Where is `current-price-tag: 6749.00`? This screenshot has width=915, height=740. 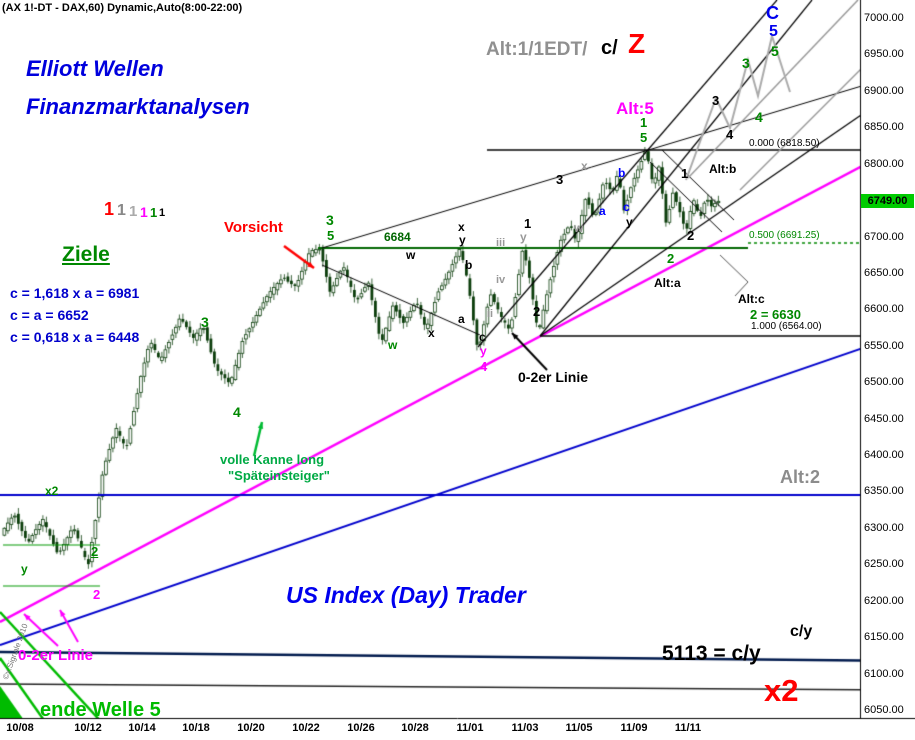
current-price-tag: 6749.00 is located at coordinates (887, 200).